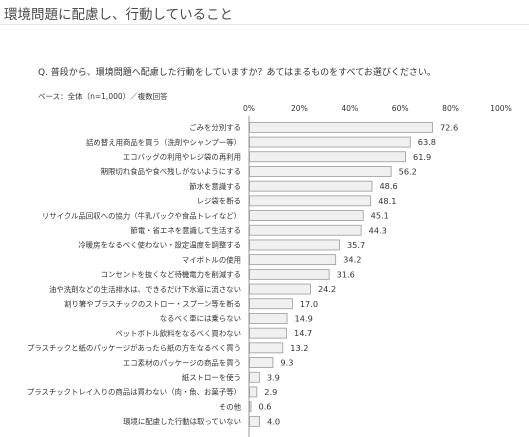 The width and height of the screenshot is (529, 437). Describe the element at coordinates (182, 362) in the screenshot. I see `category-label: エコ素材のパッケージの商品を買う` at that location.